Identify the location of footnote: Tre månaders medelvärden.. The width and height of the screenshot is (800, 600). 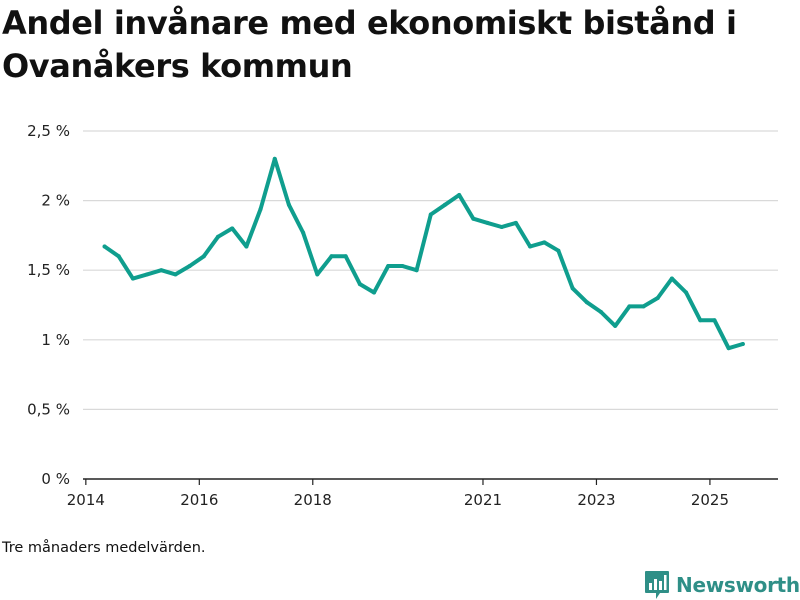
(104, 548).